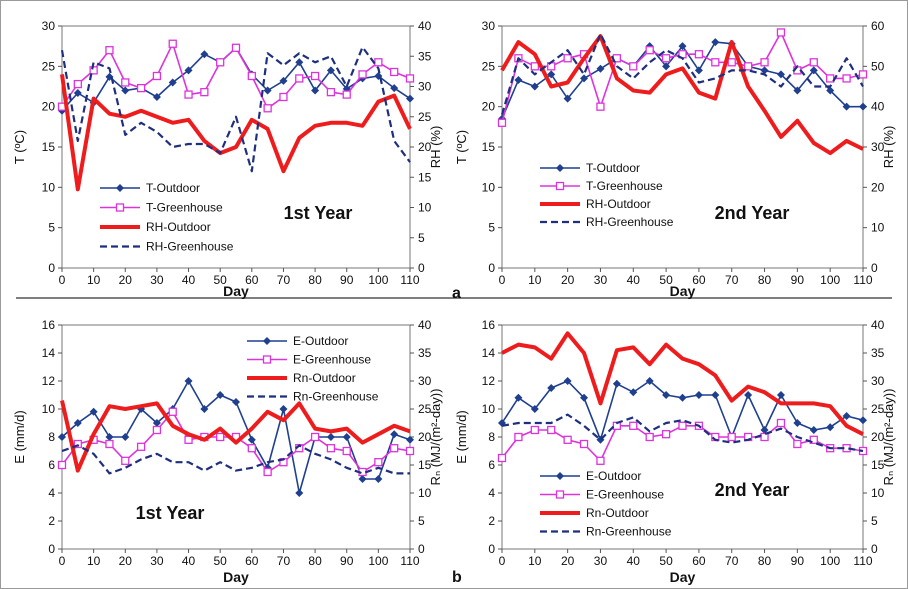  I want to click on x-tick-label: 60, so click(699, 561).